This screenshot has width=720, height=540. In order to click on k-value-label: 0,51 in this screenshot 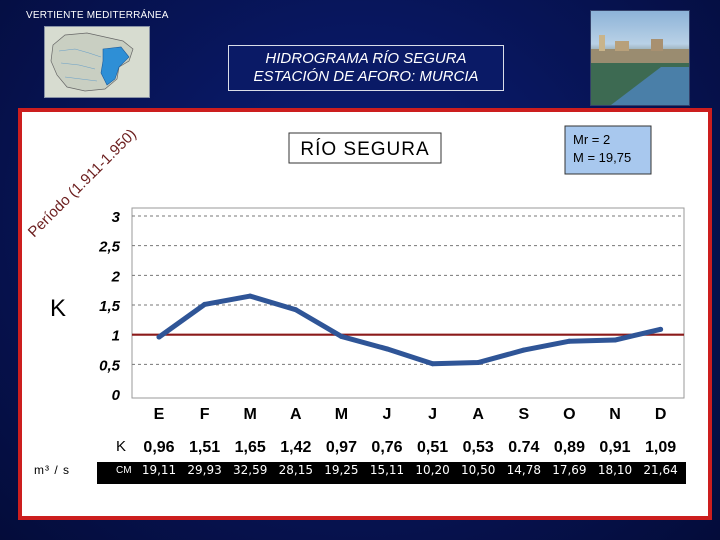, I will do `click(432, 447)`.